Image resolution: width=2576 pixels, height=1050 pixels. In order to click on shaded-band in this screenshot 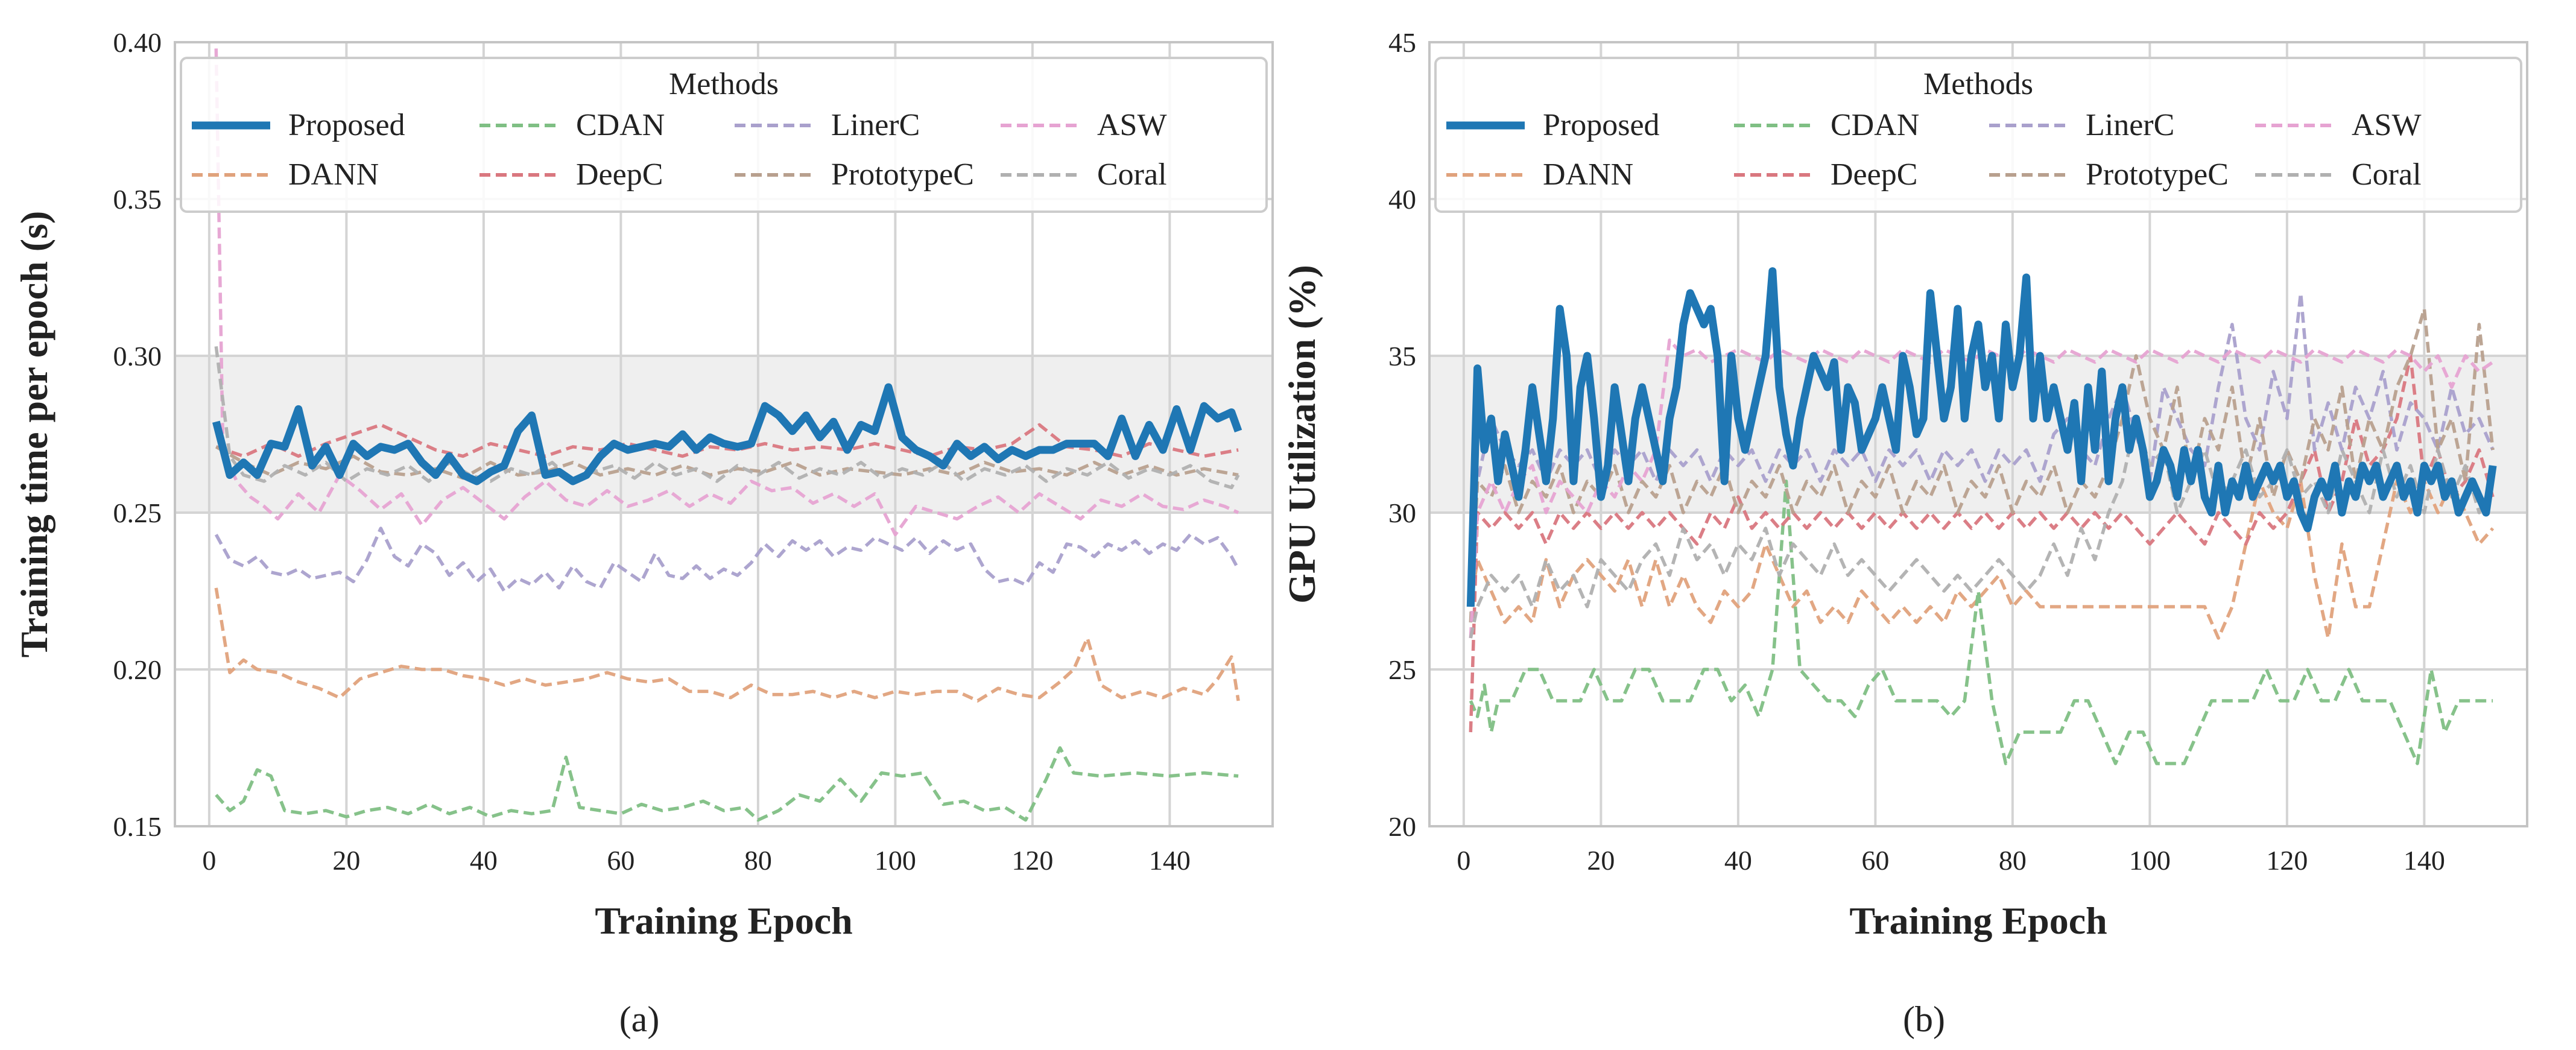, I will do `click(724, 434)`.